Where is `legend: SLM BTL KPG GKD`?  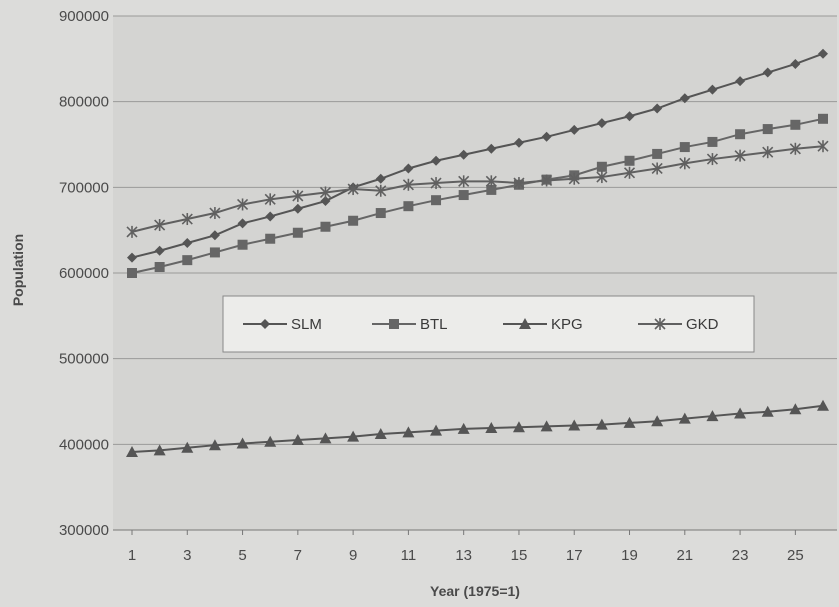
legend: SLM BTL KPG GKD is located at coordinates (488, 324).